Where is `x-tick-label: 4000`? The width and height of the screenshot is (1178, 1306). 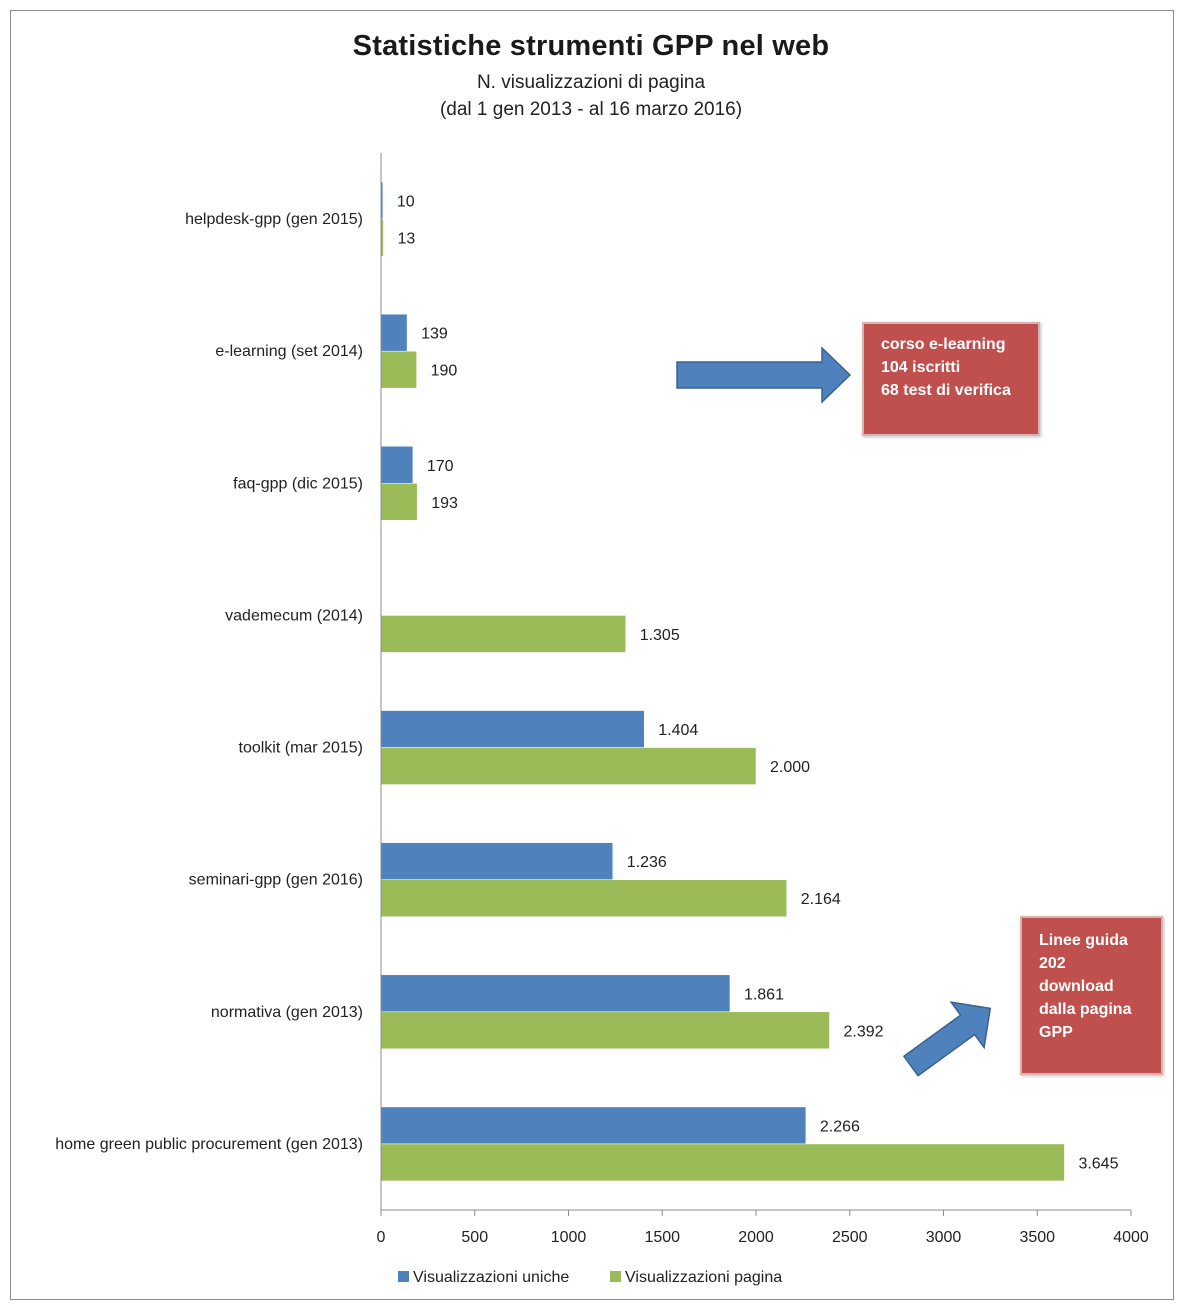 x-tick-label: 4000 is located at coordinates (1131, 1237).